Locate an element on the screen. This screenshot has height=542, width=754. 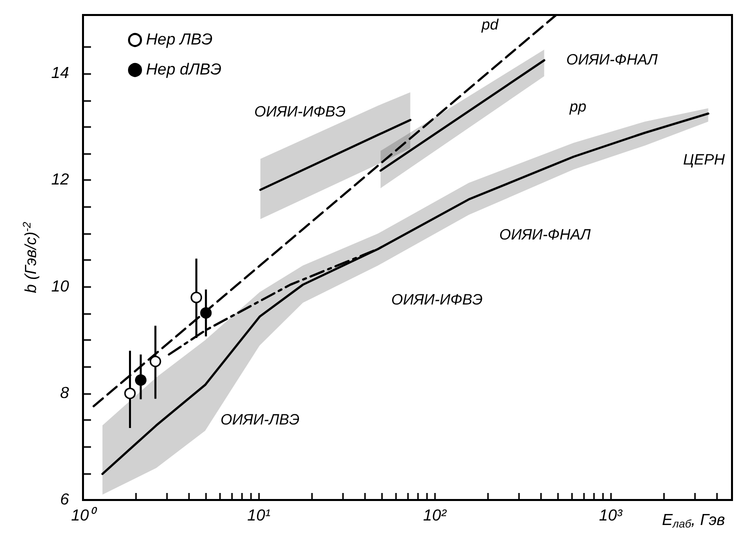
y-tick-label: 6 is located at coordinates (65, 500).